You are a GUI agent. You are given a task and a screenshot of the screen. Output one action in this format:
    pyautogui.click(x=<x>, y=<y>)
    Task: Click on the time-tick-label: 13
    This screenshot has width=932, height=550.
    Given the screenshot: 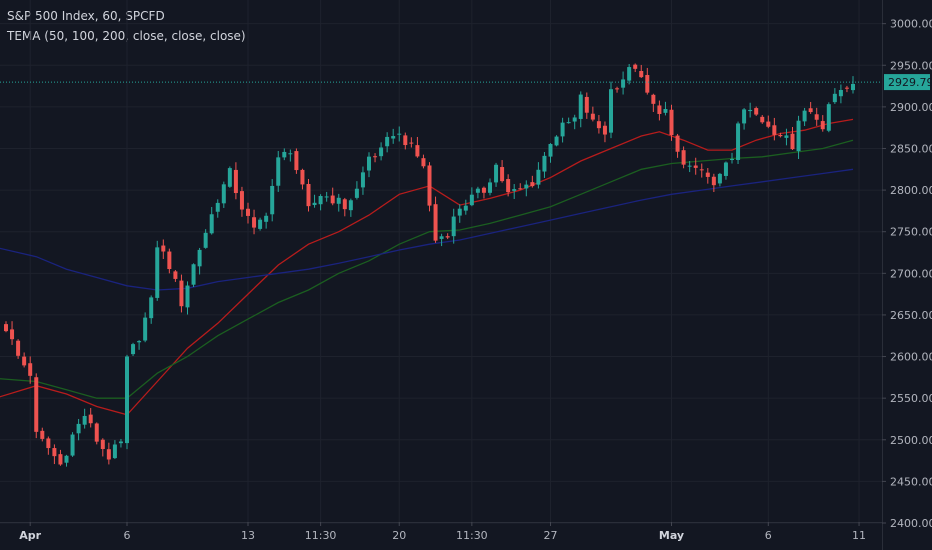 What is the action you would take?
    pyautogui.click(x=248, y=535)
    